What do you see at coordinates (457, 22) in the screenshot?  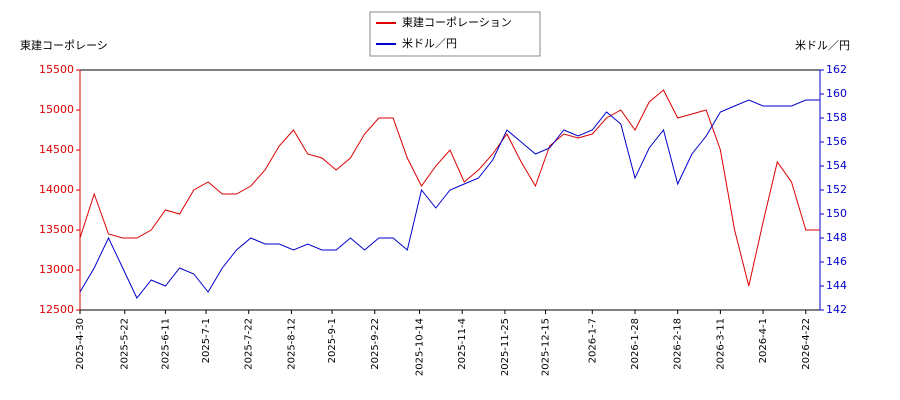 I see `legend-label: 東建コーポレーション` at bounding box center [457, 22].